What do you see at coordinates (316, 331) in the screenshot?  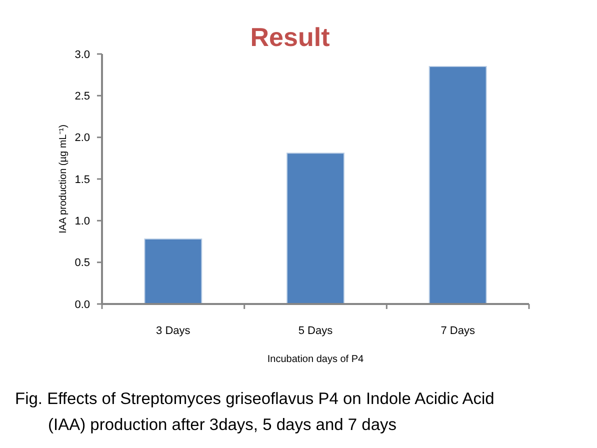 I see `x-tick-label: 5 Days` at bounding box center [316, 331].